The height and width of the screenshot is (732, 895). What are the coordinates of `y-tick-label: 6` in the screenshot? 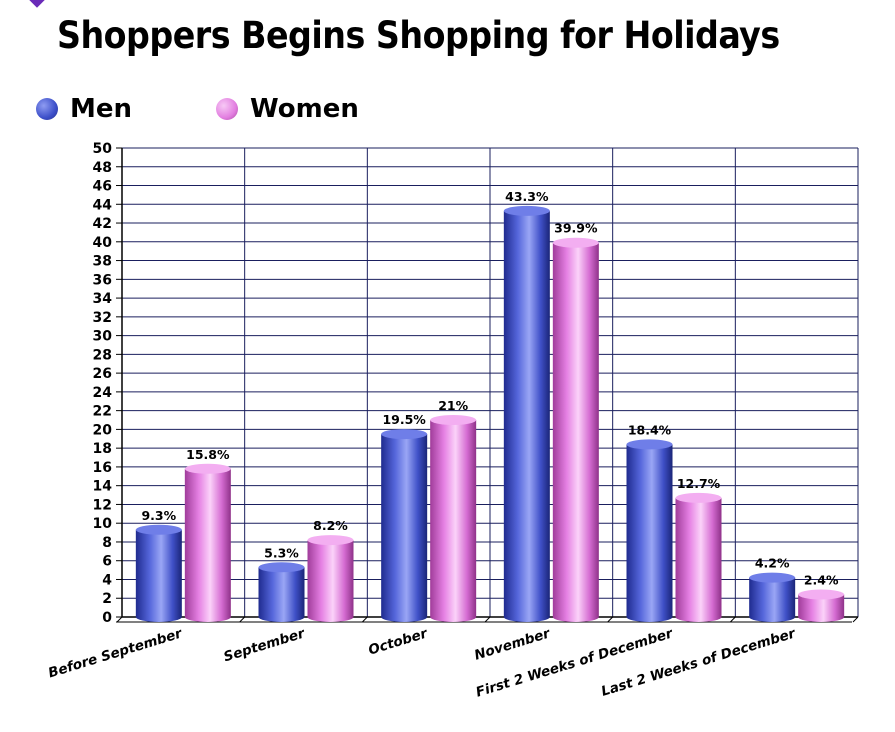 It's located at (107, 562).